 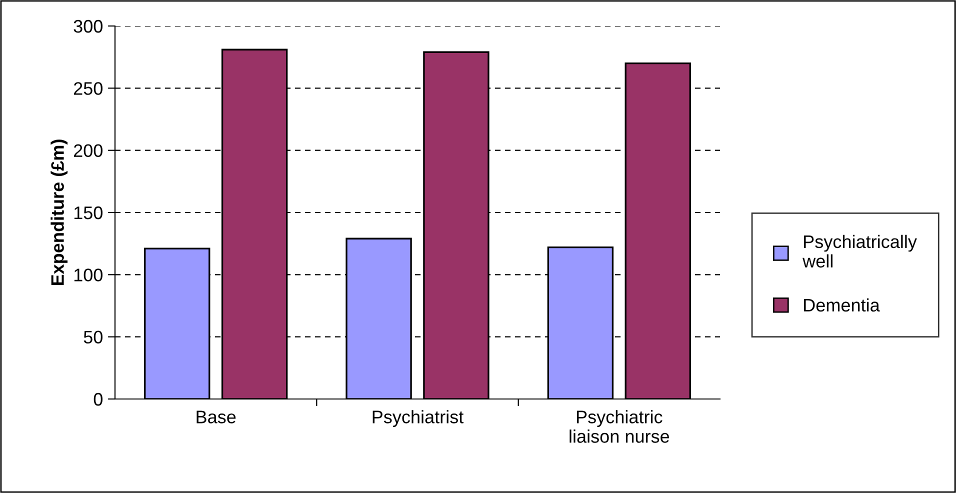 What do you see at coordinates (93, 337) in the screenshot?
I see `y-tick-label: 50` at bounding box center [93, 337].